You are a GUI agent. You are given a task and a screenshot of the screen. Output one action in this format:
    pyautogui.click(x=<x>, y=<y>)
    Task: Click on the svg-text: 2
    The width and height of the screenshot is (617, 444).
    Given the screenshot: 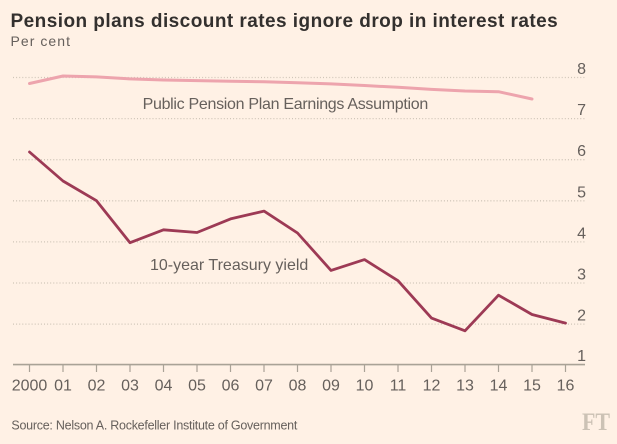 What is the action you would take?
    pyautogui.click(x=581, y=316)
    